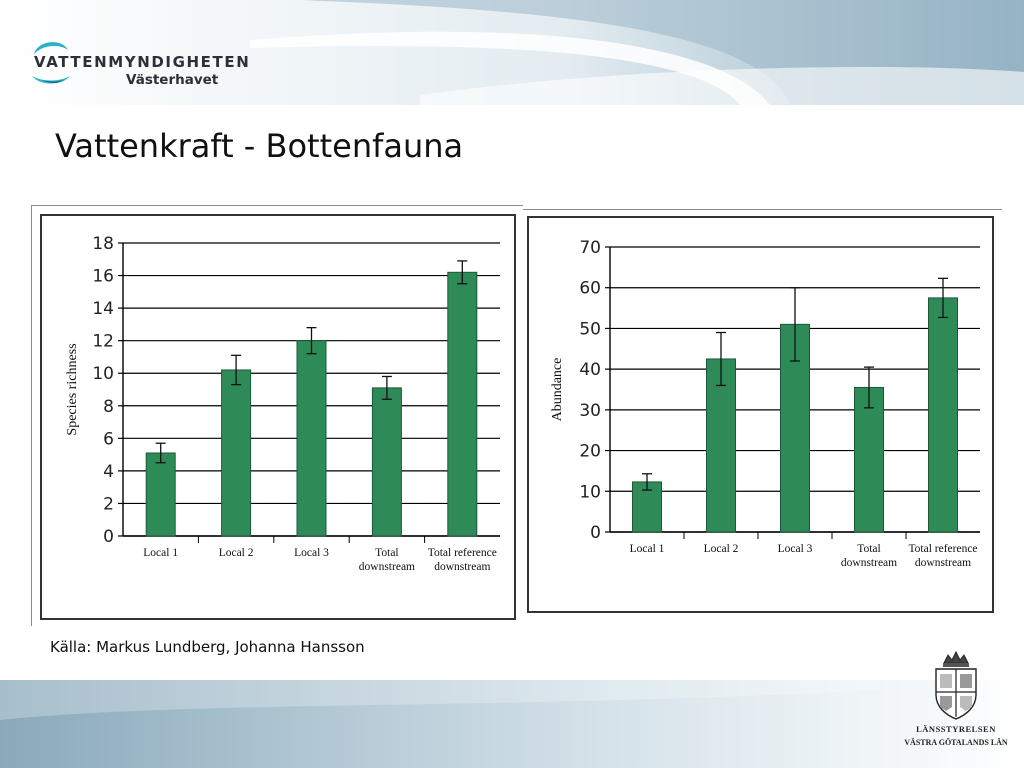 Image resolution: width=1024 pixels, height=768 pixels. I want to click on y-tick-label: 12, so click(103, 342).